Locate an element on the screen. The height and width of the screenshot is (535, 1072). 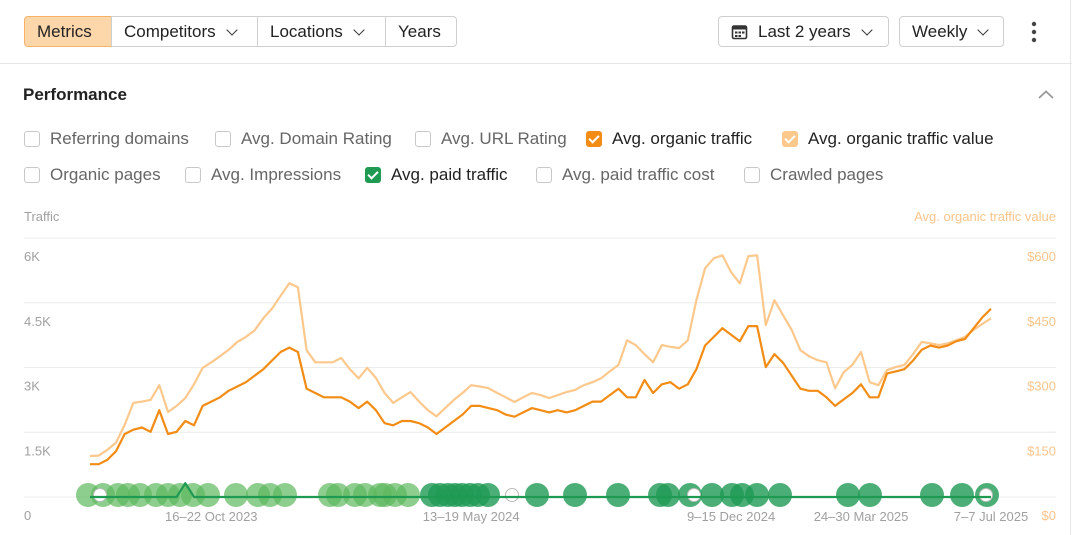
y2-tick-label: $0 is located at coordinates (1049, 515).